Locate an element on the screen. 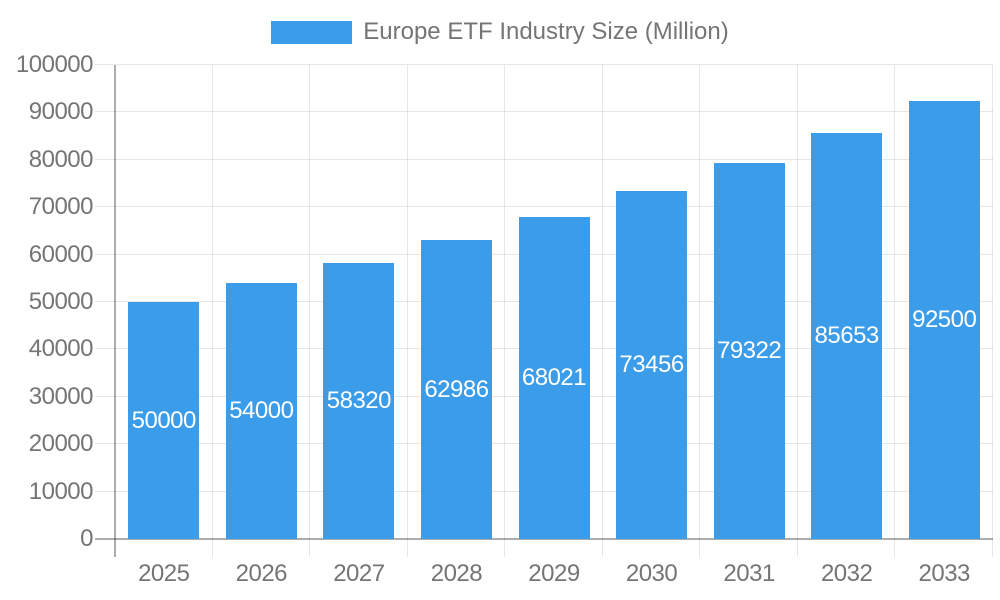 The height and width of the screenshot is (600, 1000). x-axis-tick-label: 2032 is located at coordinates (846, 573).